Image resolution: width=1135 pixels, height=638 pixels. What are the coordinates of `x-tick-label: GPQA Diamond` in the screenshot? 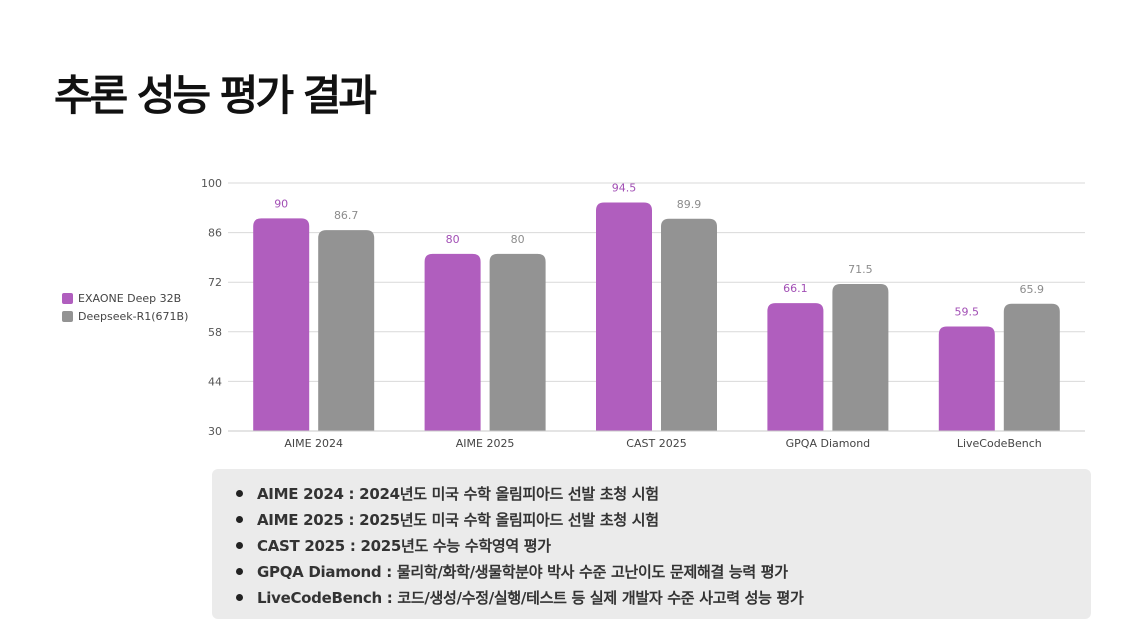 It's located at (828, 443).